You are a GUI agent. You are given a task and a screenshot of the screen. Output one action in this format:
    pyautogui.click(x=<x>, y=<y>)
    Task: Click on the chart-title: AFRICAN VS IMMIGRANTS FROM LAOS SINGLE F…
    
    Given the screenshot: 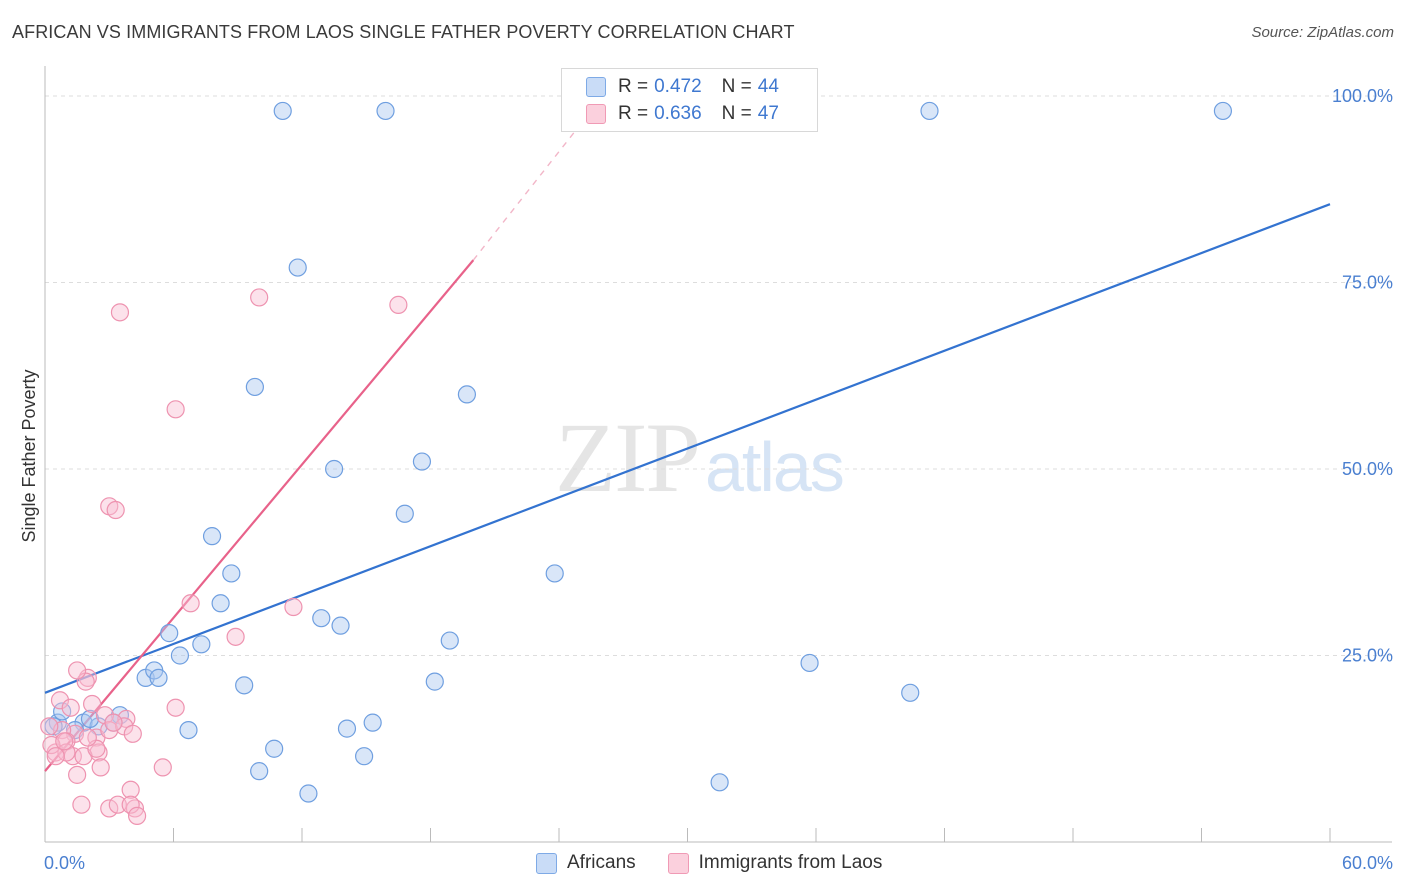 What is the action you would take?
    pyautogui.click(x=403, y=32)
    